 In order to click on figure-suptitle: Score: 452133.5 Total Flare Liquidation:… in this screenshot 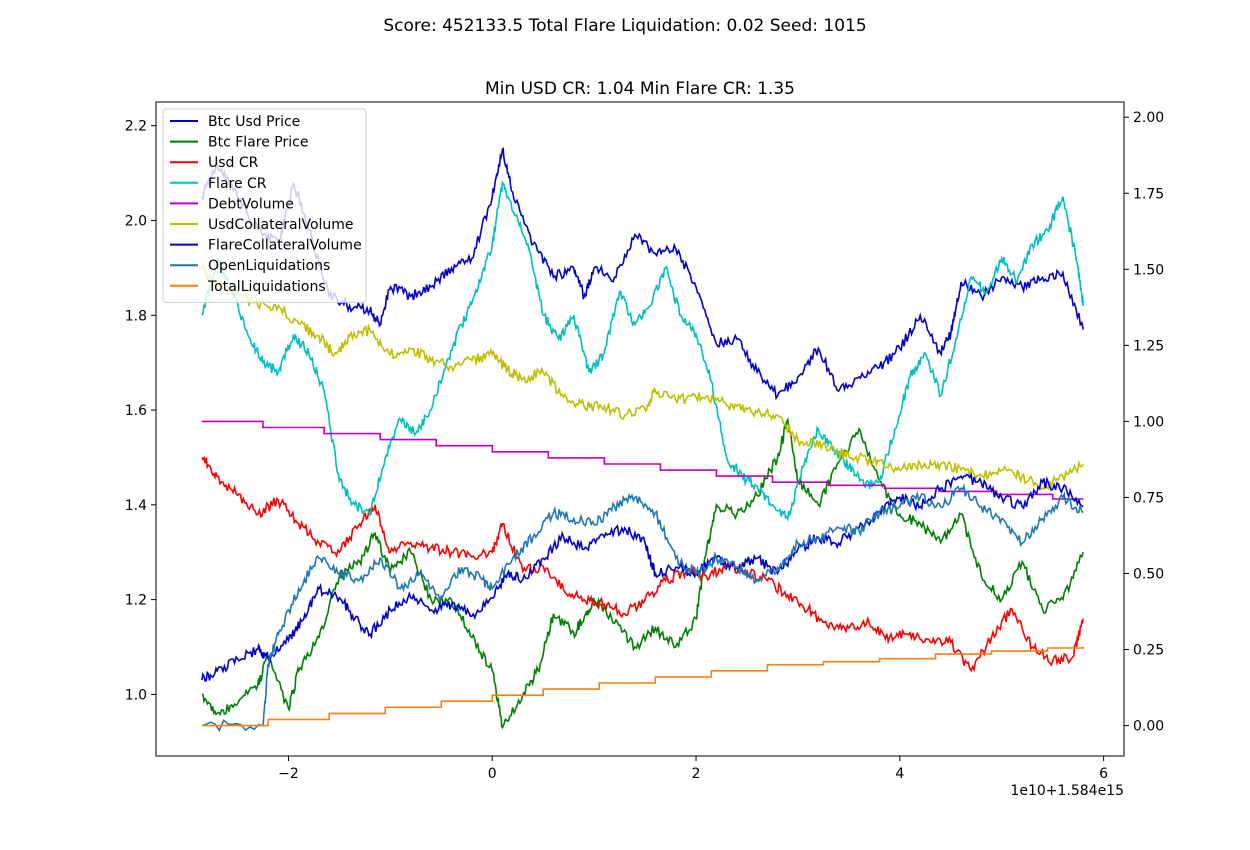, I will do `click(624, 26)`.